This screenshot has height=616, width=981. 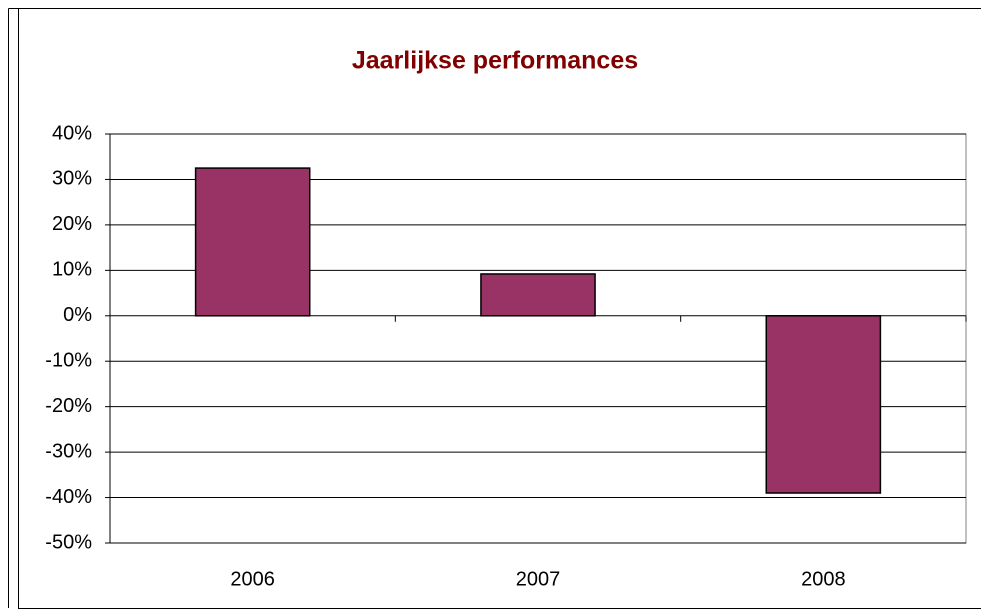 What do you see at coordinates (68, 542) in the screenshot?
I see `y-tick-label: -50%` at bounding box center [68, 542].